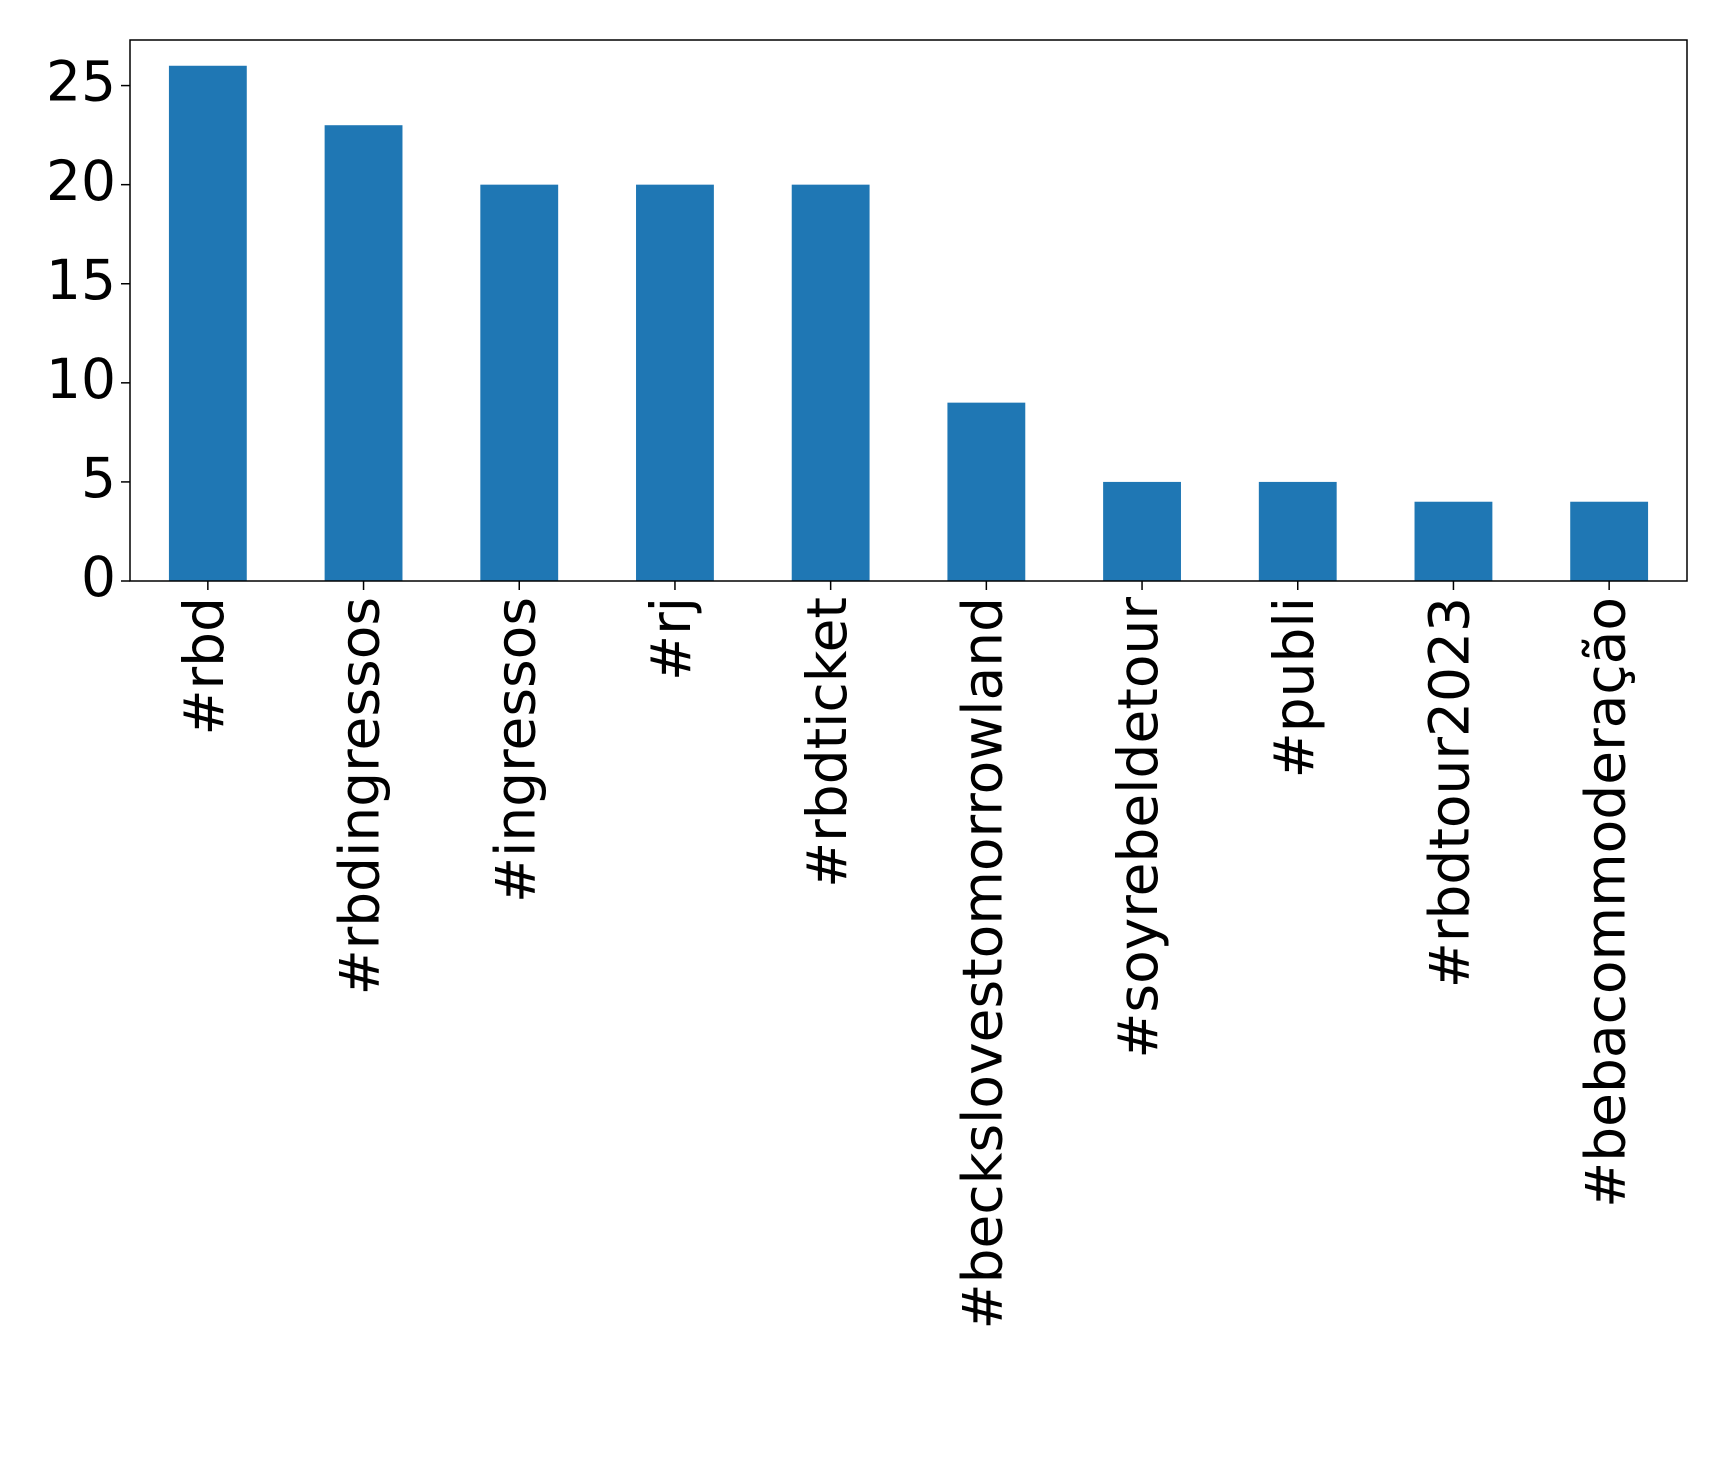 This screenshot has height=1460, width=1719. I want to click on x-tick-label: #rbdtour2023, so click(1450, 792).